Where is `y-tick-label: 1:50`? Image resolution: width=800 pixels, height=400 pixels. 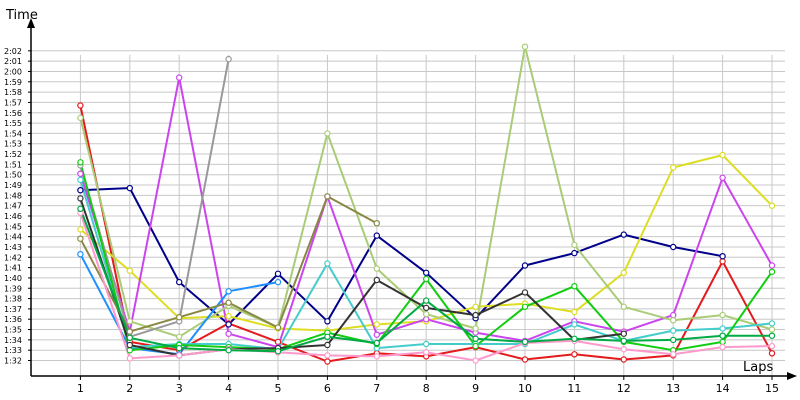
y-tick-label: 1:50 is located at coordinates (13, 175).